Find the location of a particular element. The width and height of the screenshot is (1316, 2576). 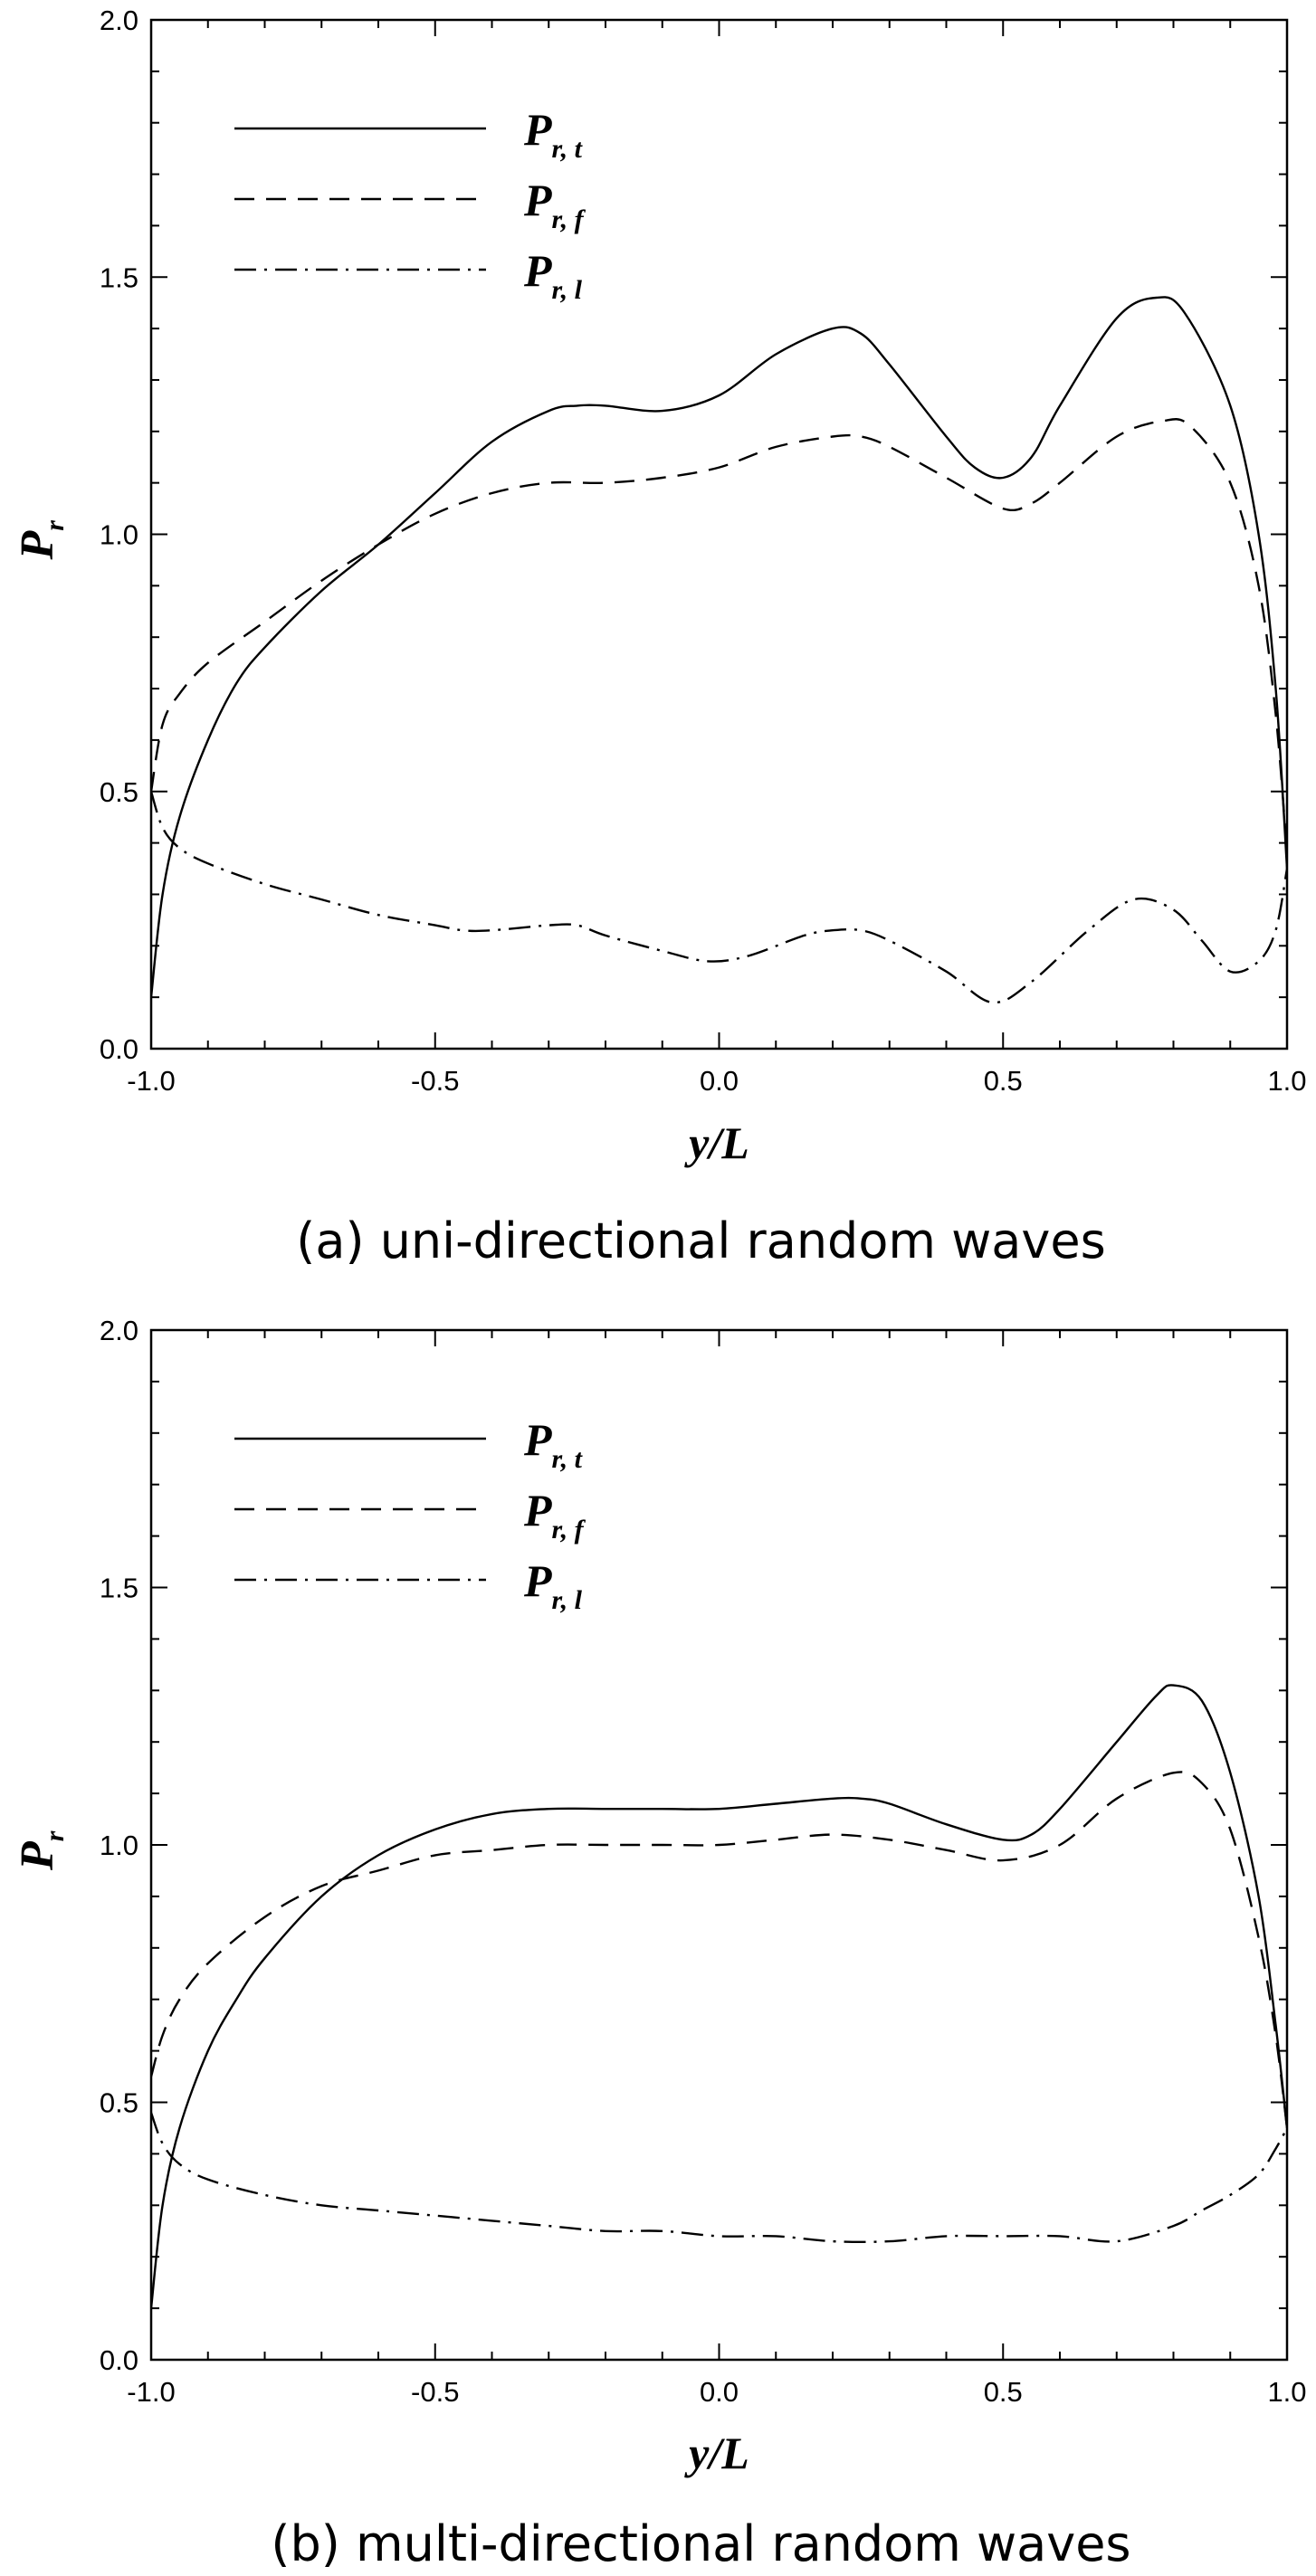

panel-caption: (a) uni-directional random waves is located at coordinates (700, 1240).